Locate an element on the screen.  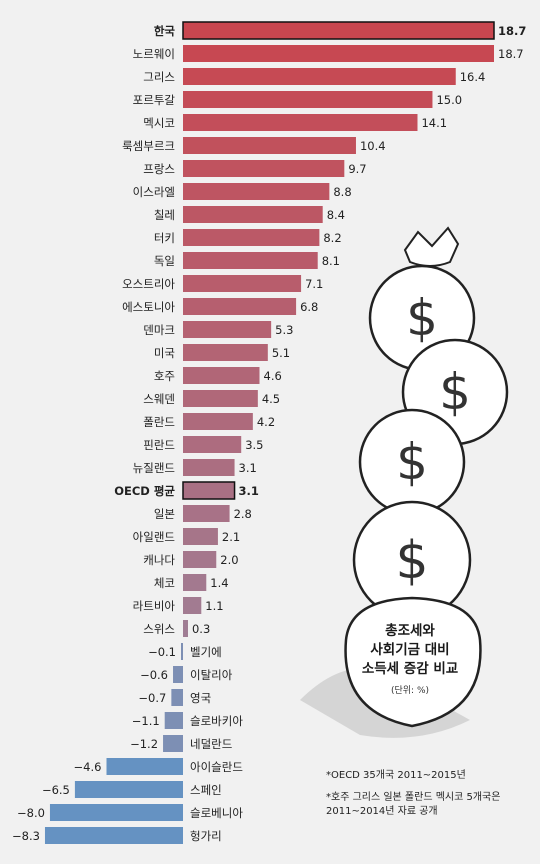
category-label: 독일 is located at coordinates (164, 261).